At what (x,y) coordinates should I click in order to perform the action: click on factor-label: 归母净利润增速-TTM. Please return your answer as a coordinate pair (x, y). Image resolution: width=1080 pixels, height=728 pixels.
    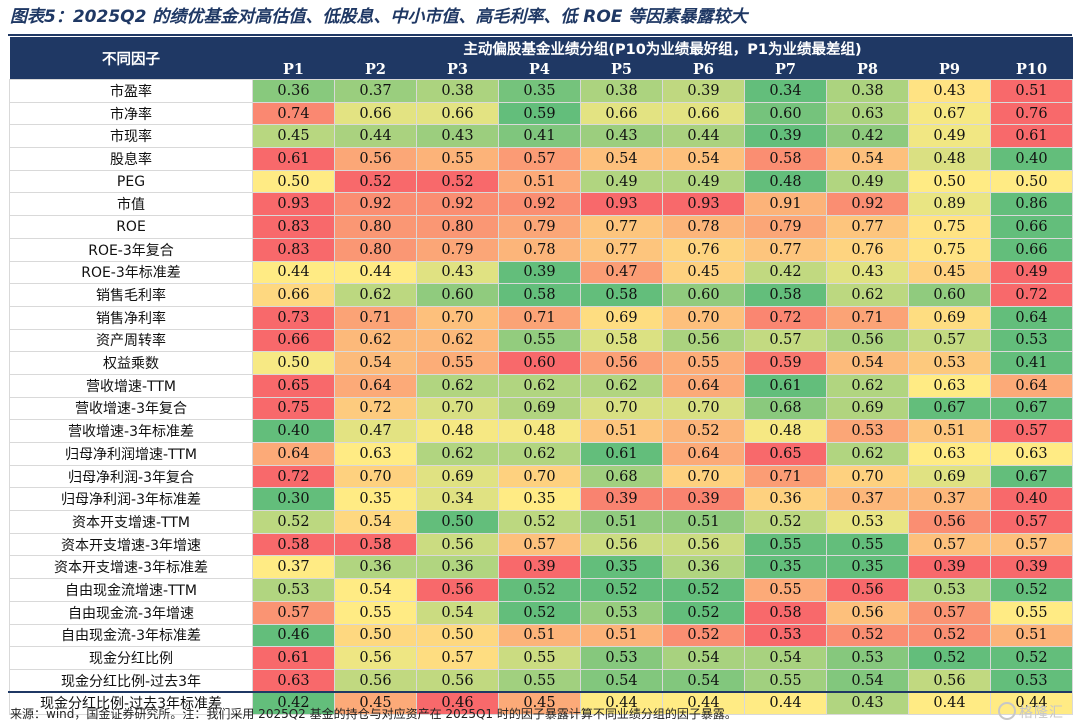
    Looking at the image, I should click on (131, 454).